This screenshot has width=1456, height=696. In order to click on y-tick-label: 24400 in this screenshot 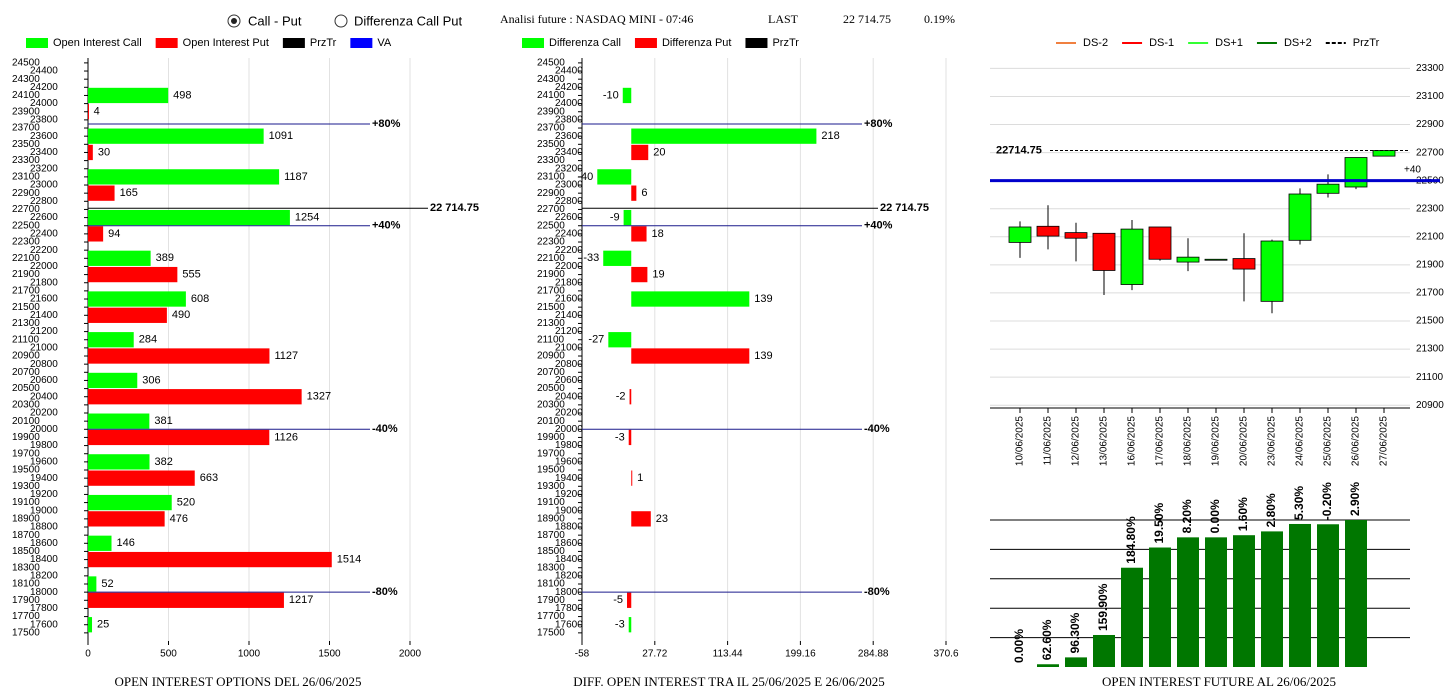, I will do `click(44, 71)`.